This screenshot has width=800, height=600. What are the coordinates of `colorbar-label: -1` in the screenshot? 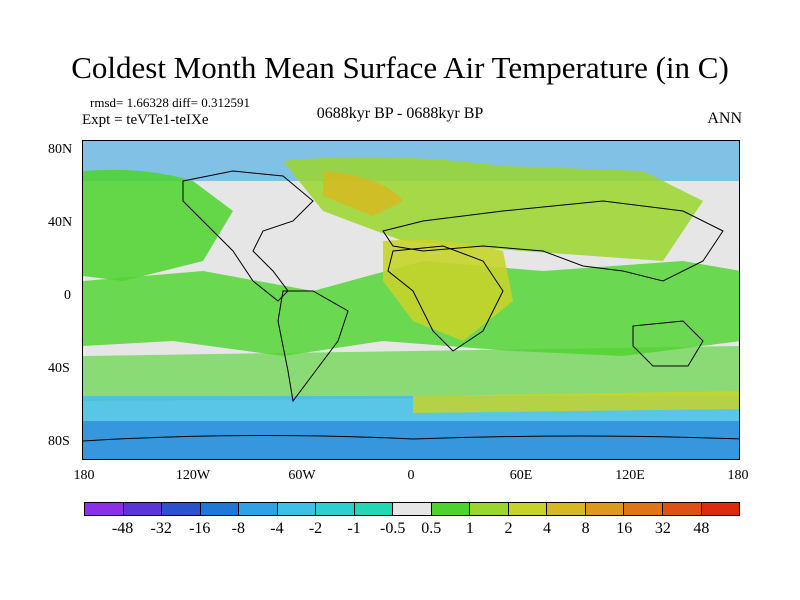 It's located at (354, 528).